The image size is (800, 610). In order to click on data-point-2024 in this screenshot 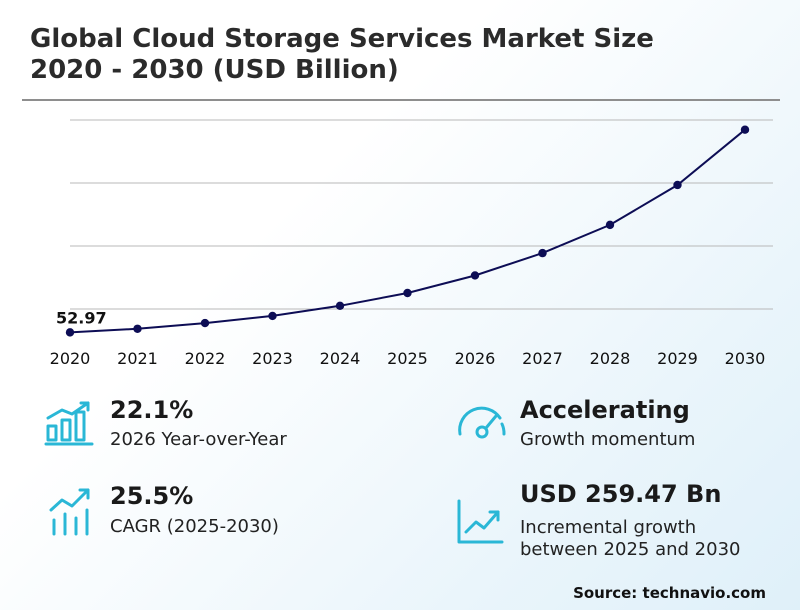, I will do `click(340, 306)`.